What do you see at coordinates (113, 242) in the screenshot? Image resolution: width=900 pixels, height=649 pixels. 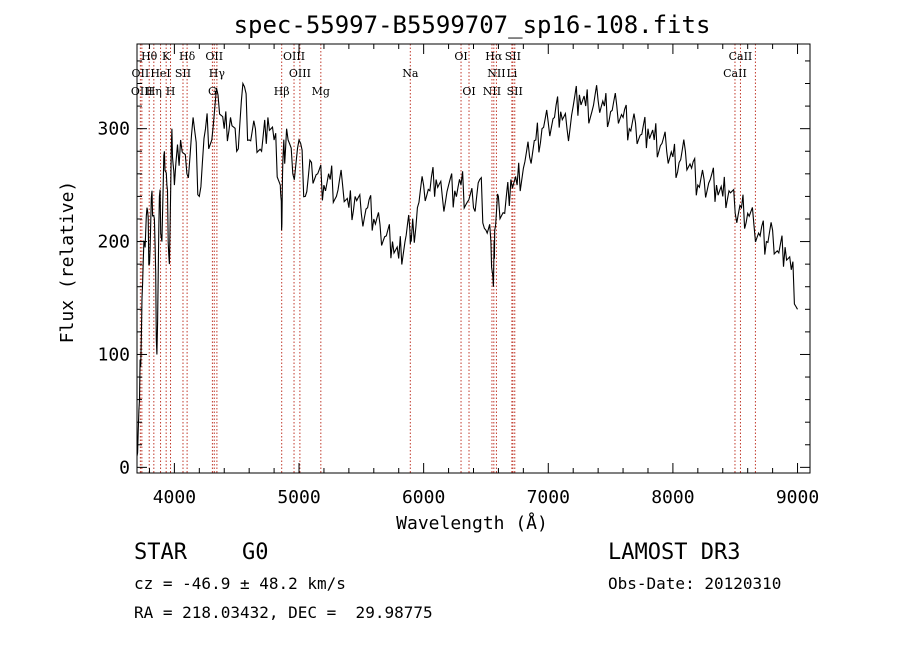 I see `y-tick-label: 200` at bounding box center [113, 242].